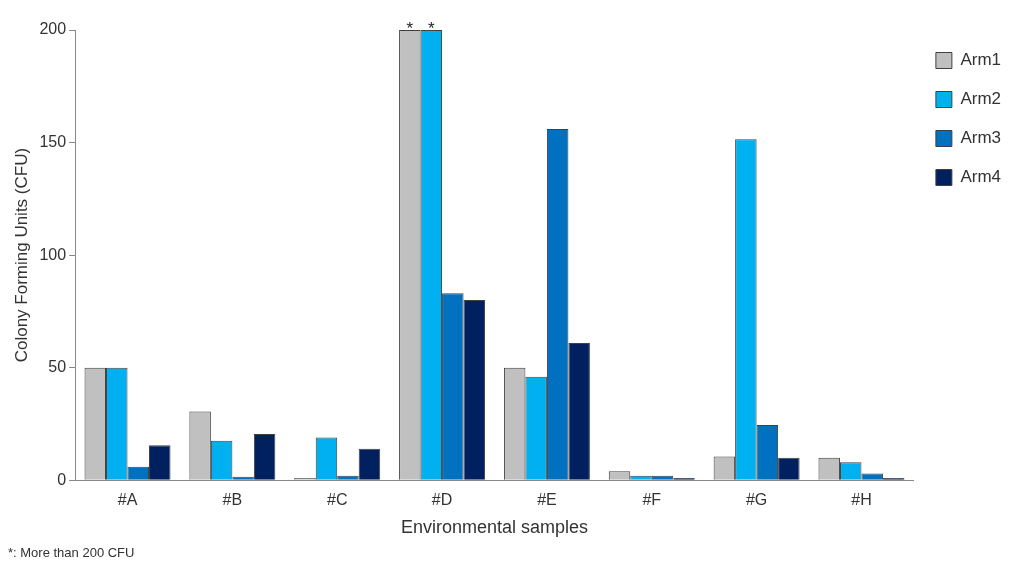  What do you see at coordinates (981, 99) in the screenshot?
I see `legend-label: Arm2` at bounding box center [981, 99].